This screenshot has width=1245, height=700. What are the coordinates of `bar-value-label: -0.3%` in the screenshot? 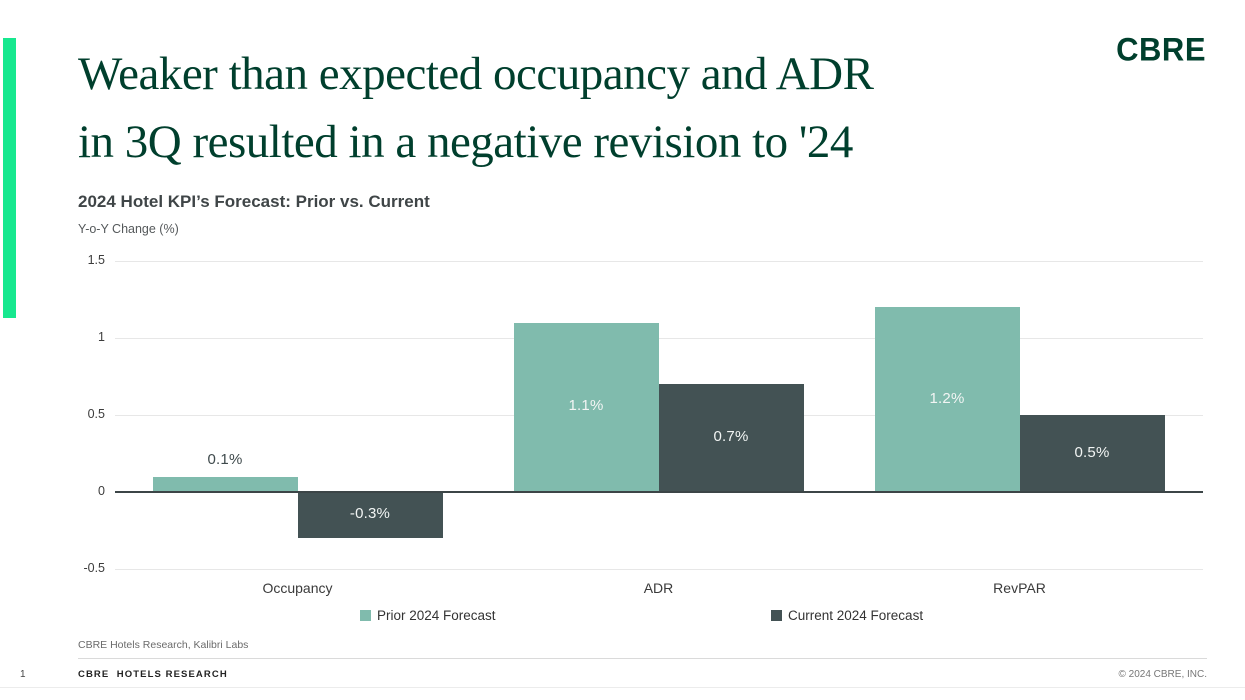 It's located at (370, 514).